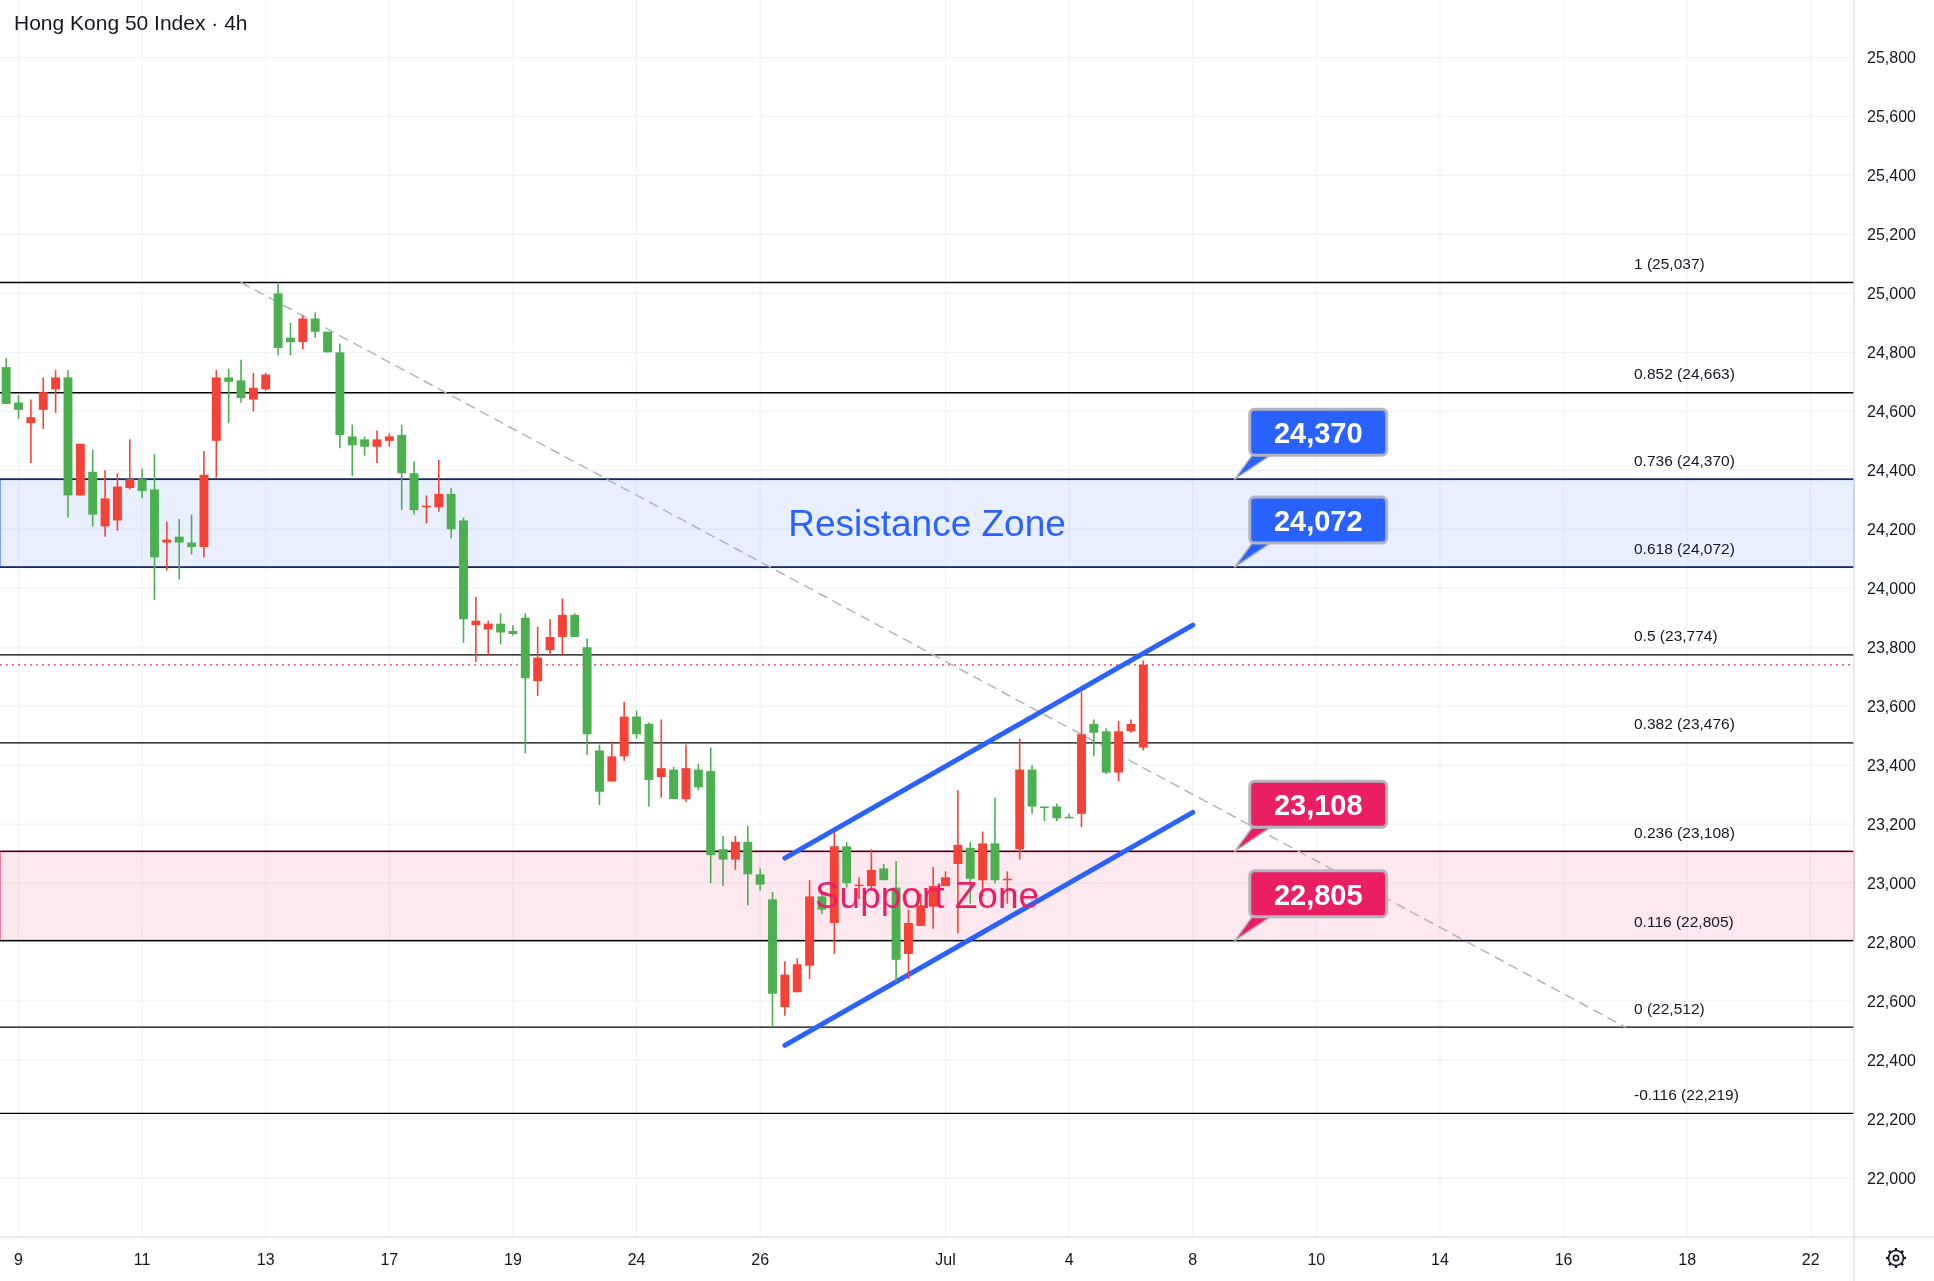  What do you see at coordinates (1892, 234) in the screenshot?
I see `y-tick-label: 25,200` at bounding box center [1892, 234].